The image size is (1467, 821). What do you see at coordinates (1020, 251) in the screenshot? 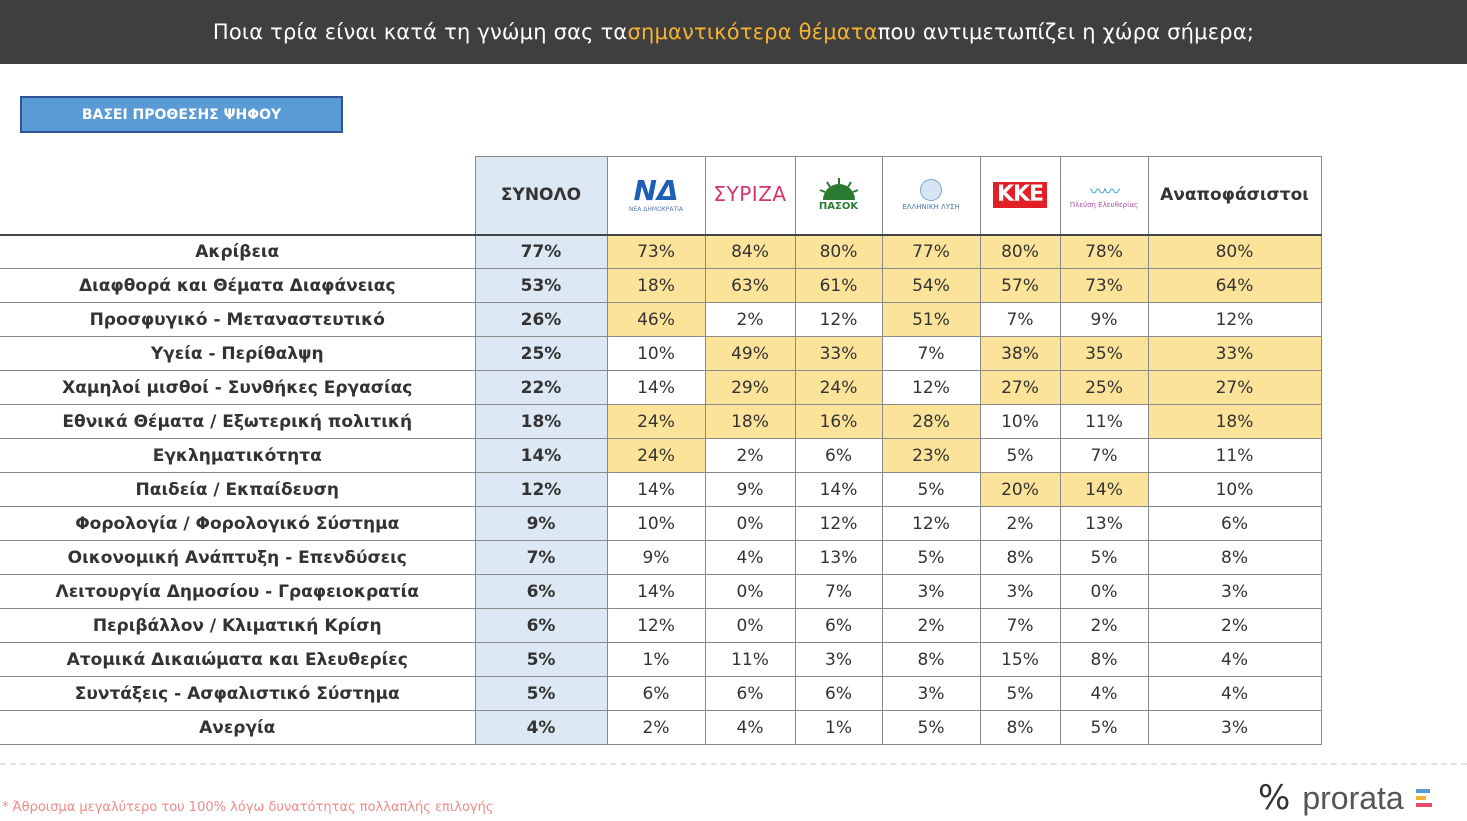
I see `cell-kke: 80%` at bounding box center [1020, 251].